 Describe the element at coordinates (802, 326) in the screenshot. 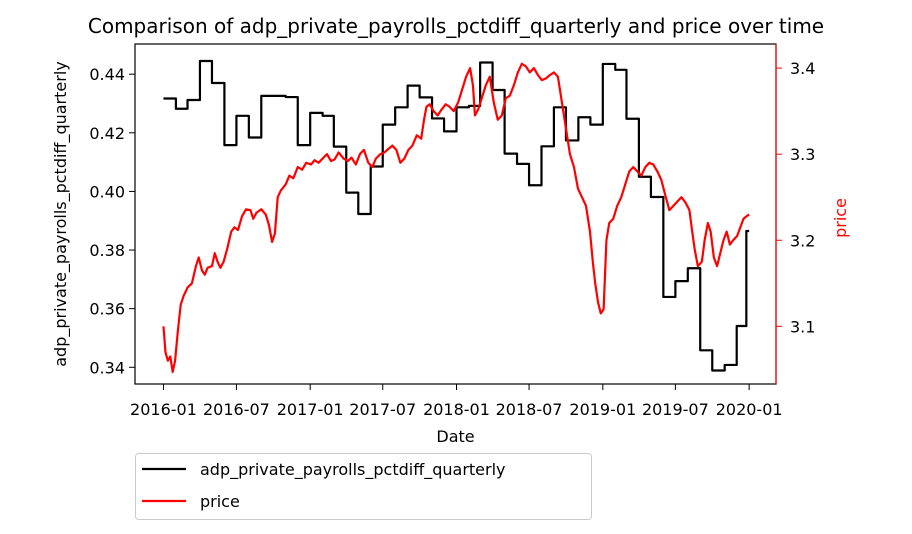

I see `right-y-tick-label: 3.1` at that location.